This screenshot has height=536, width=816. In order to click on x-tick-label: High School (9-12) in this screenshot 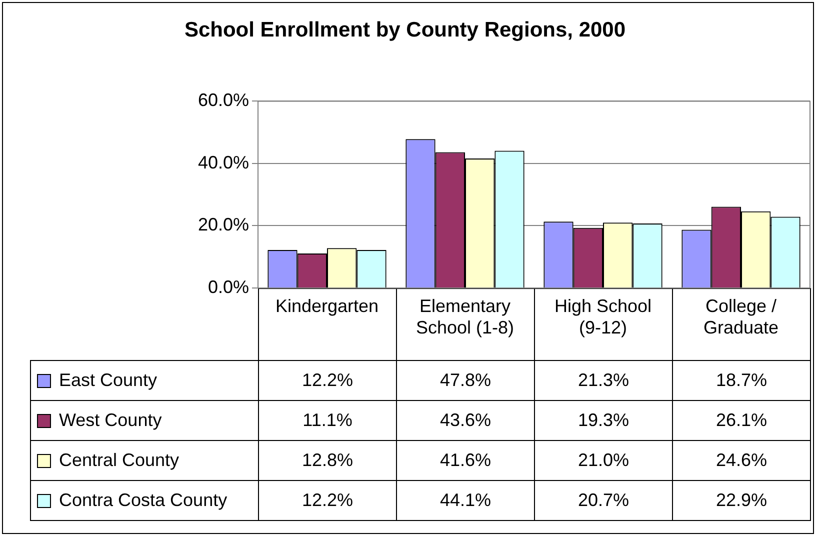, I will do `click(603, 317)`.